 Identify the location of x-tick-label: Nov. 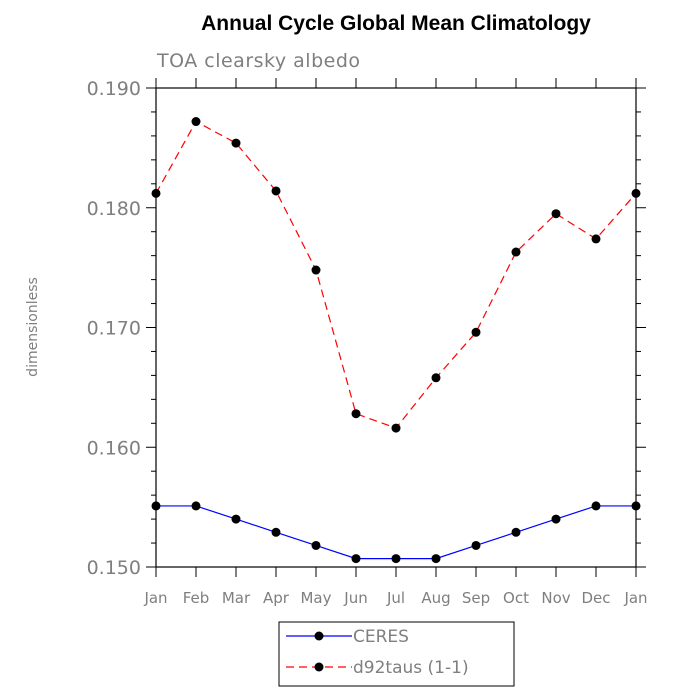
(555, 598).